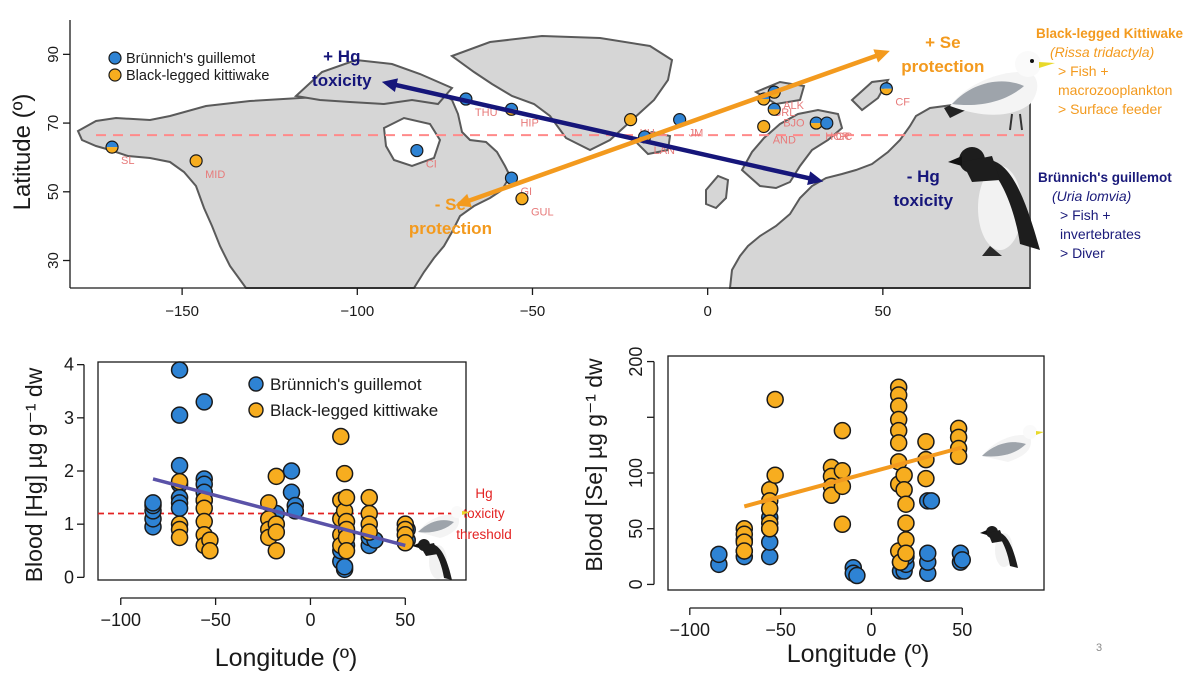 This screenshot has width=1200, height=675. I want to click on hg-y-axis-label: Blood [Hg] µg g⁻¹ dw, so click(34, 474).